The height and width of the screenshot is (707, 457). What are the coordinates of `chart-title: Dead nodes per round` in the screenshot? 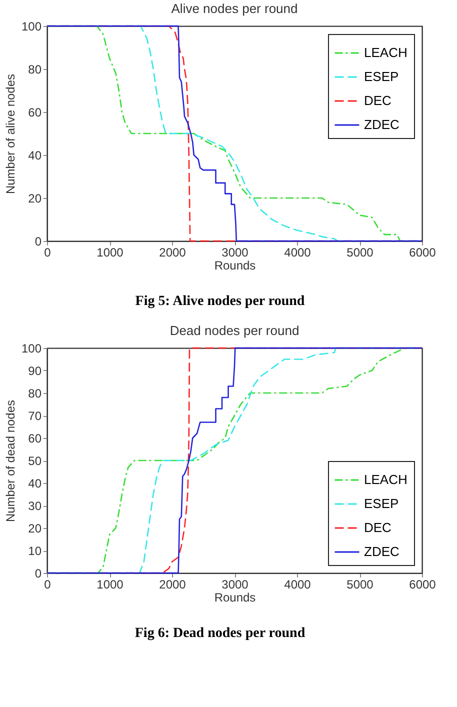 It's located at (235, 330).